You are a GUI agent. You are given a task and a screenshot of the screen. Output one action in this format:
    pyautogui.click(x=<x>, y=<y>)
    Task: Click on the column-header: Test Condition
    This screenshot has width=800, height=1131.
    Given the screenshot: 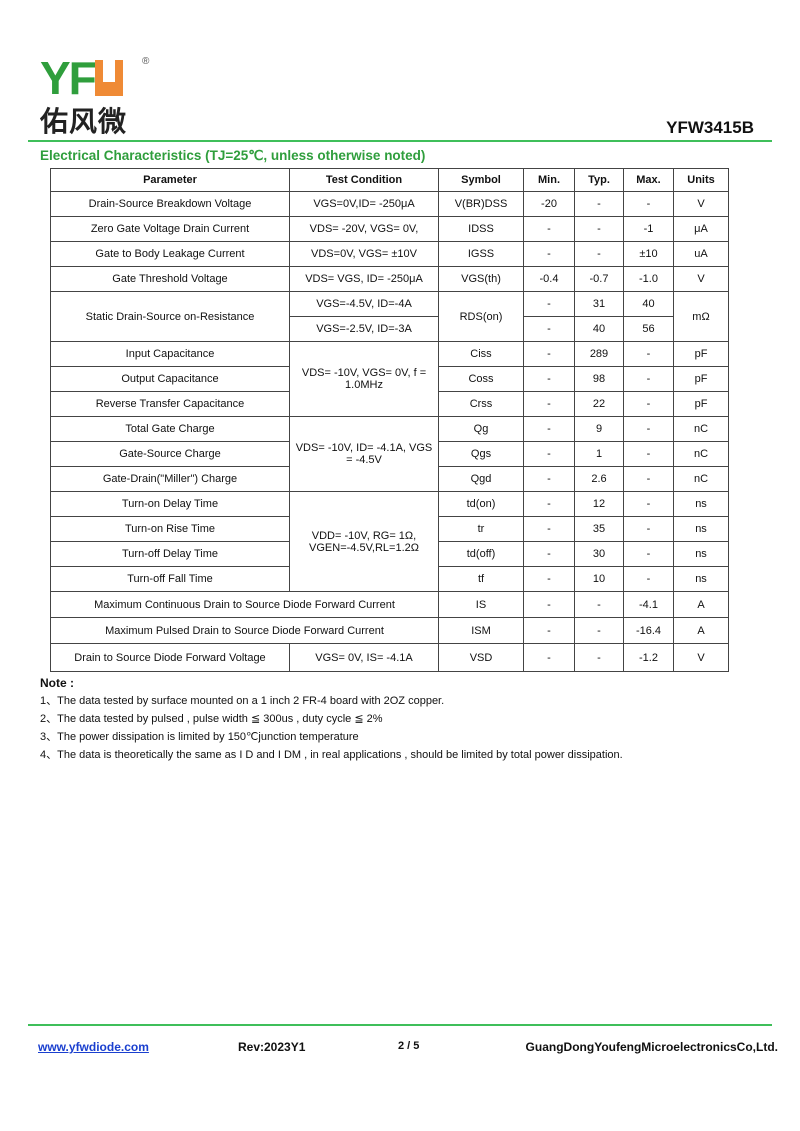 What is the action you would take?
    pyautogui.click(x=364, y=180)
    